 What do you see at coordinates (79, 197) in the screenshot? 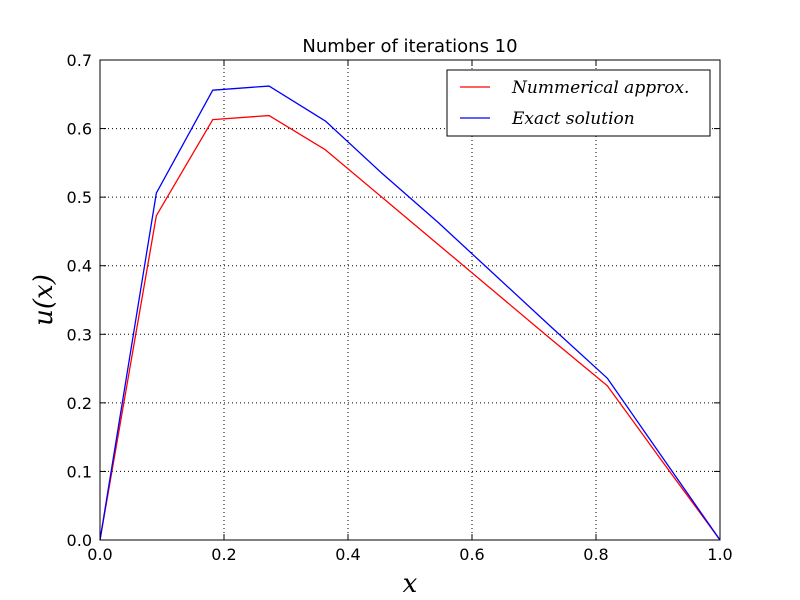
I see `y-tick-label: 0.5` at bounding box center [79, 197].